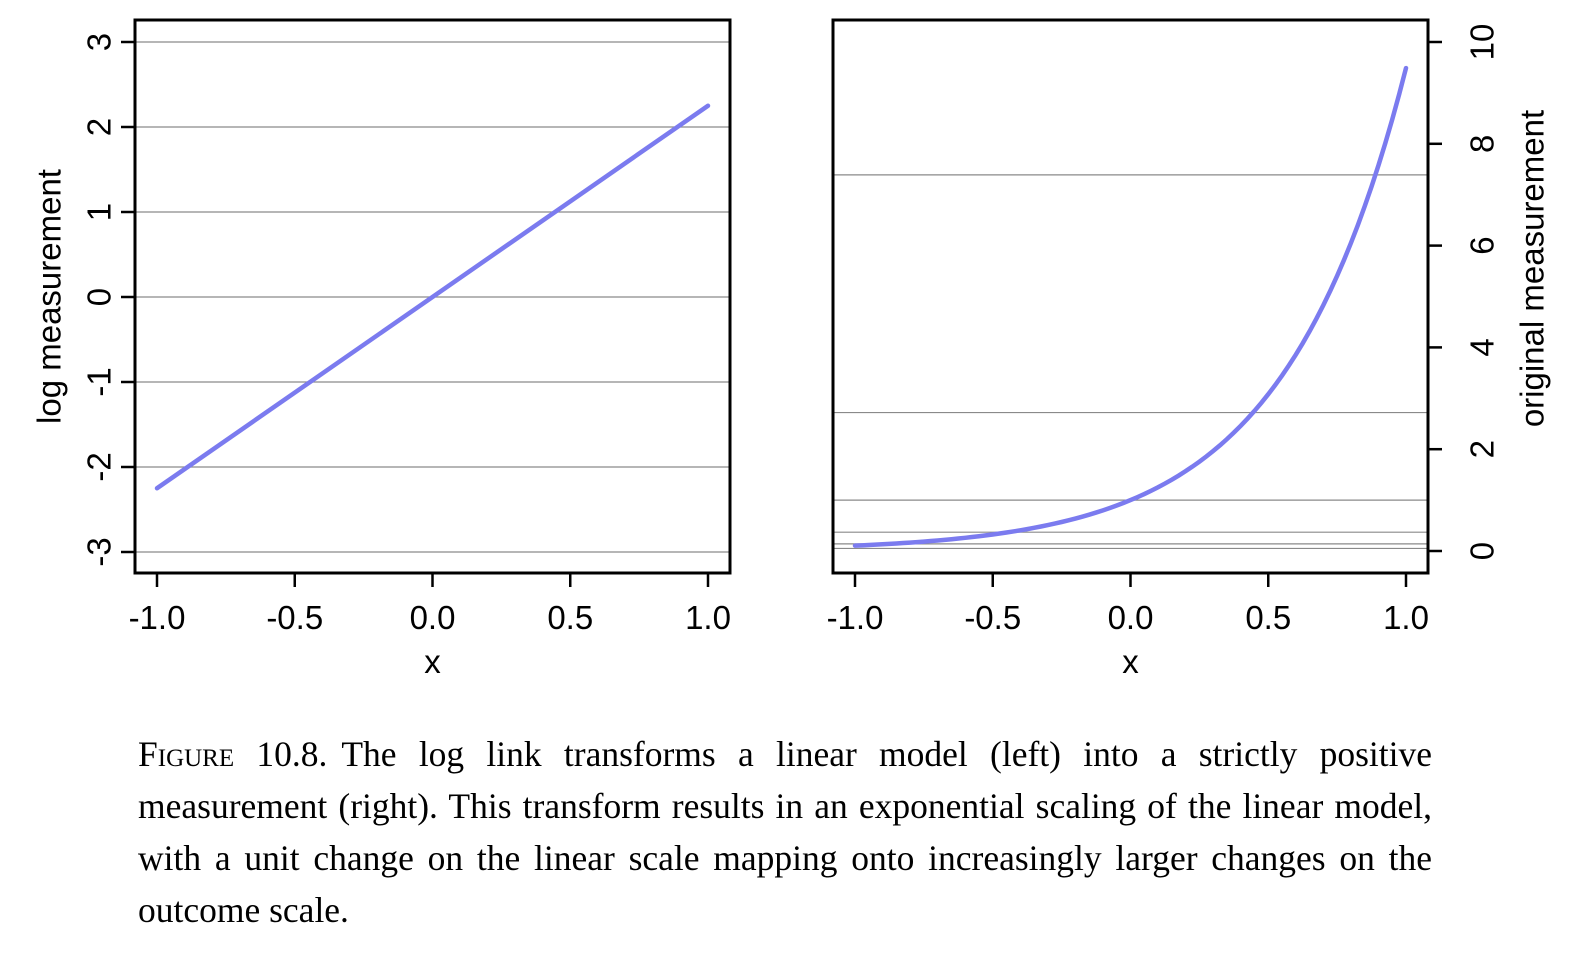  Describe the element at coordinates (1482, 42) in the screenshot. I see `y-tick-label: 10` at that location.